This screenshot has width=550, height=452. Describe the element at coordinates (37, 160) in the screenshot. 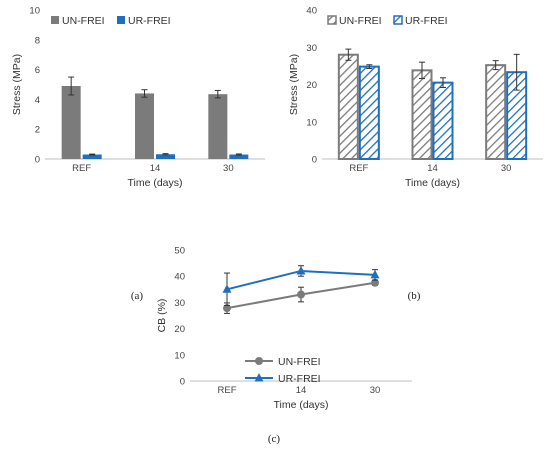

I see `panel-a-y-tick-label: 0` at that location.